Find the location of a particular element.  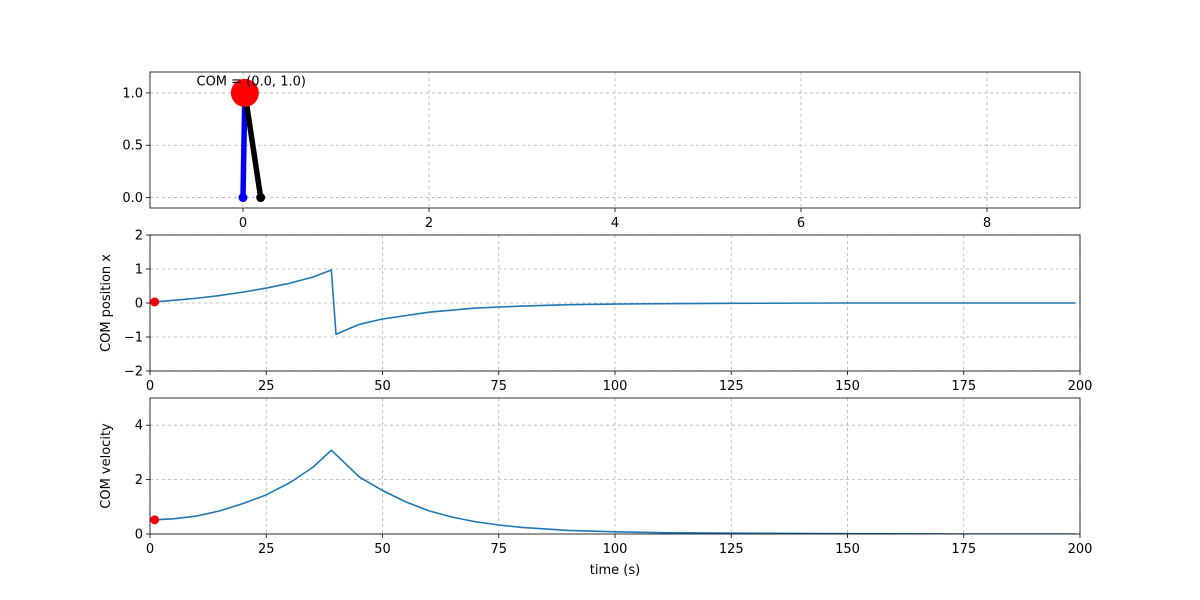

stance-leg is located at coordinates (244, 145).